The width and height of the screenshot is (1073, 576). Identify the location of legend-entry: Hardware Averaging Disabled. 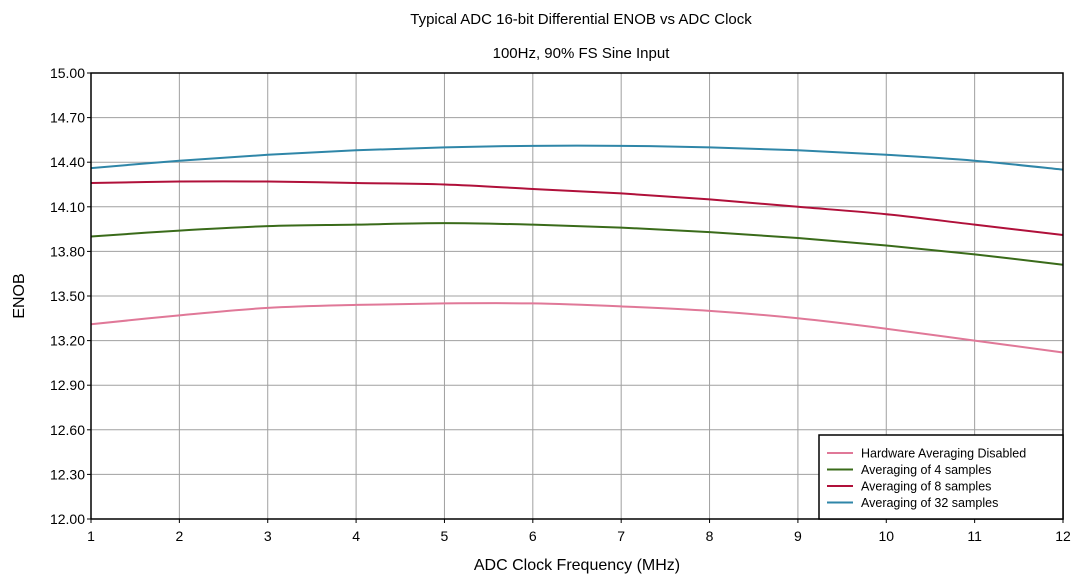
(943, 454).